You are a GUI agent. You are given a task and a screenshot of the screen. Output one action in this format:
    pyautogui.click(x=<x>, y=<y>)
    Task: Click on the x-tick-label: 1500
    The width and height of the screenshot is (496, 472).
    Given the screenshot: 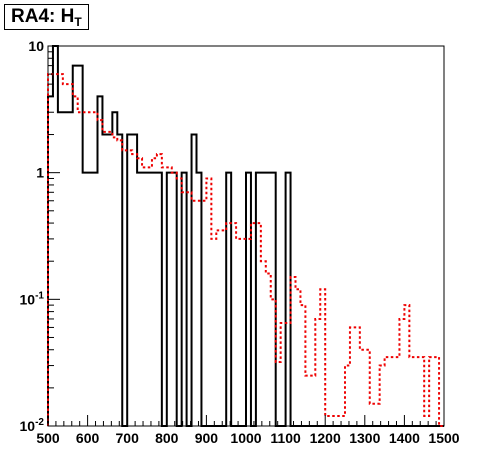 What is the action you would take?
    pyautogui.click(x=443, y=438)
    